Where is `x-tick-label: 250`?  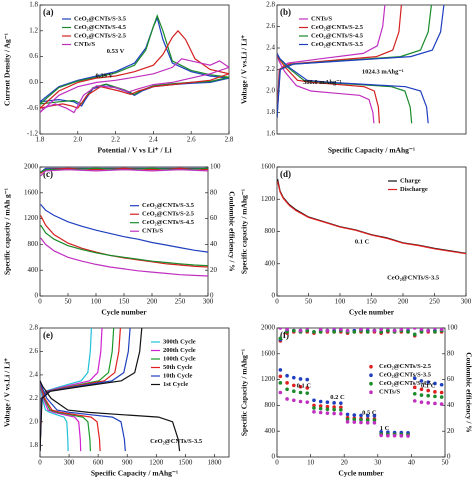 x-tick-label: 250 is located at coordinates (180, 302).